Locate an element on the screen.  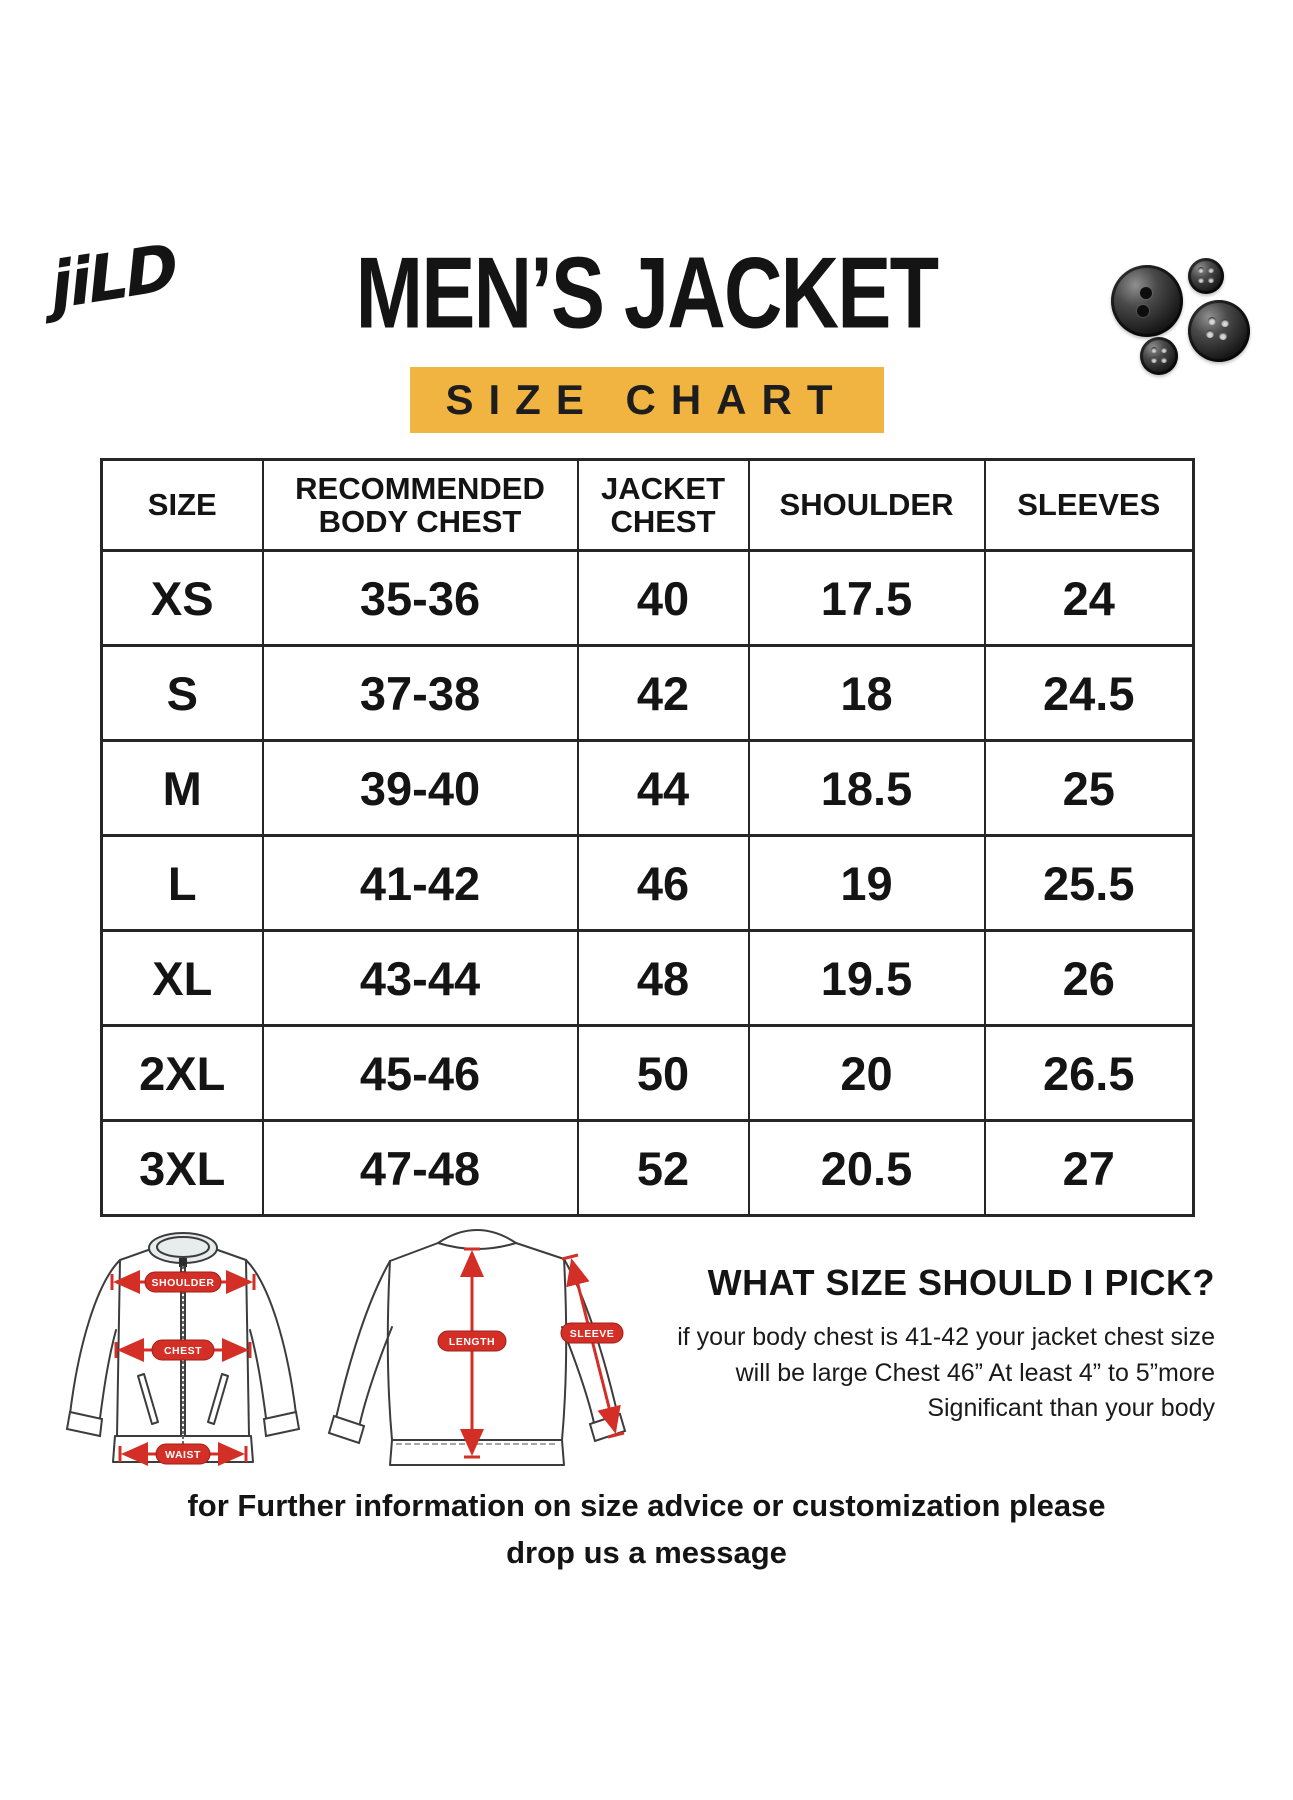
cell-size: XL is located at coordinates (182, 978).